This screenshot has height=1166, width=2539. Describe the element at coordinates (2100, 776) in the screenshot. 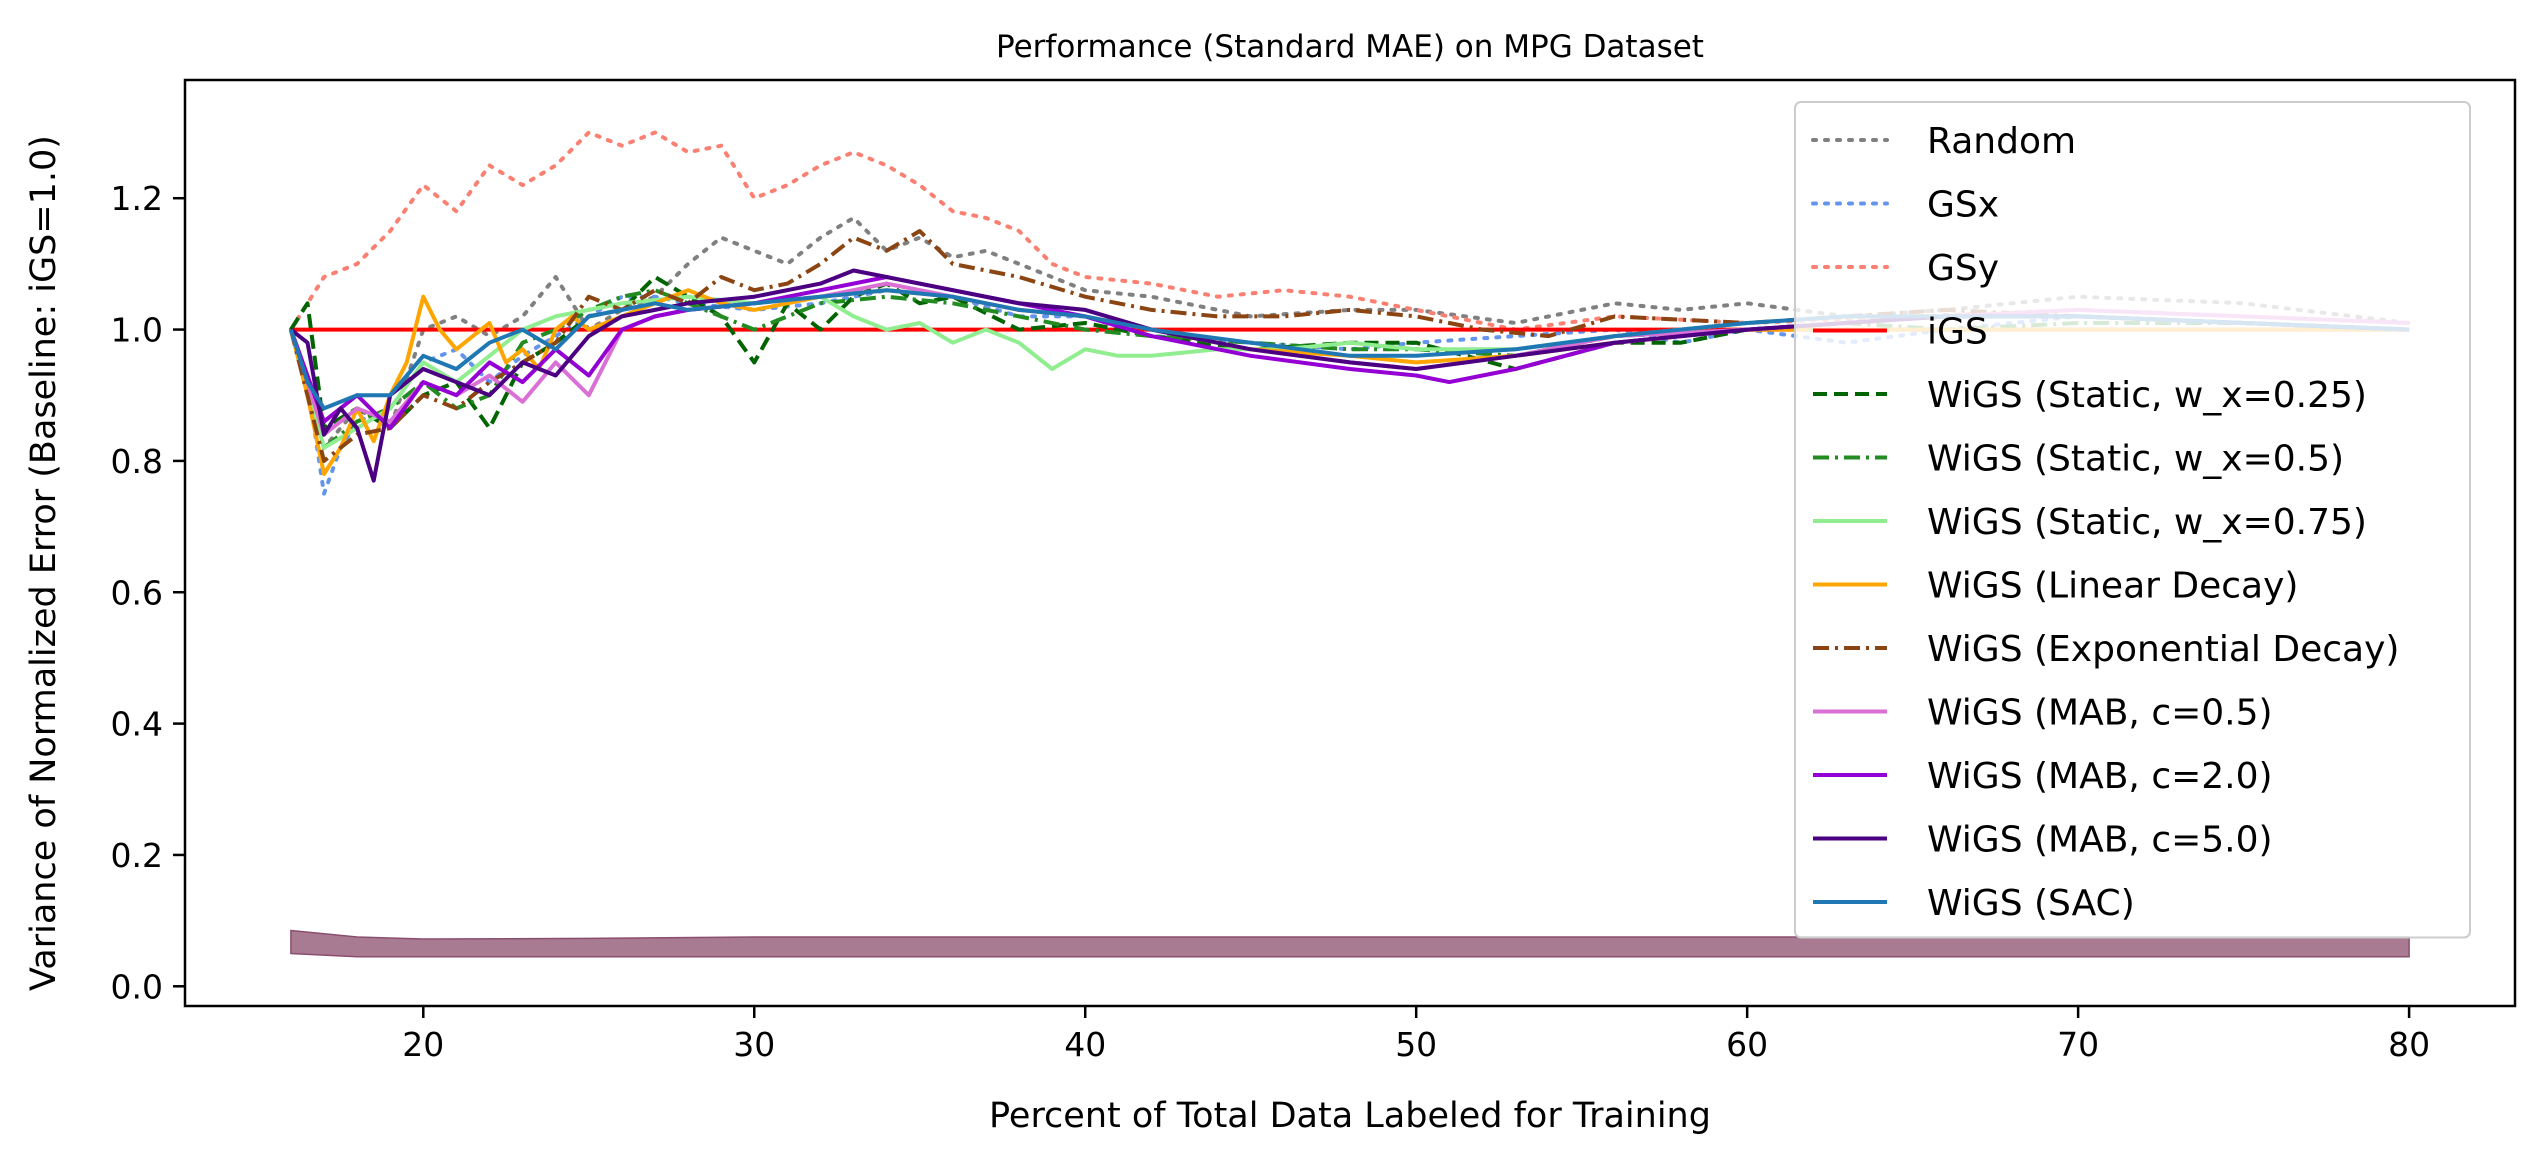

I see `legend-label: WiGS (MAB, c=2.0)` at that location.